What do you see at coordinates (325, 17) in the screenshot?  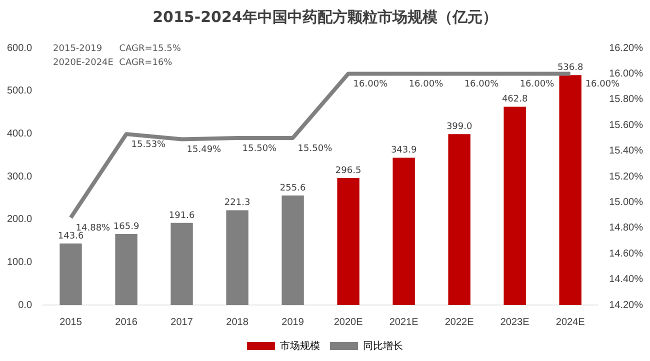 I see `chart-title: 2015-2024年中国中药配方颗粒市场规模（亿元）` at bounding box center [325, 17].